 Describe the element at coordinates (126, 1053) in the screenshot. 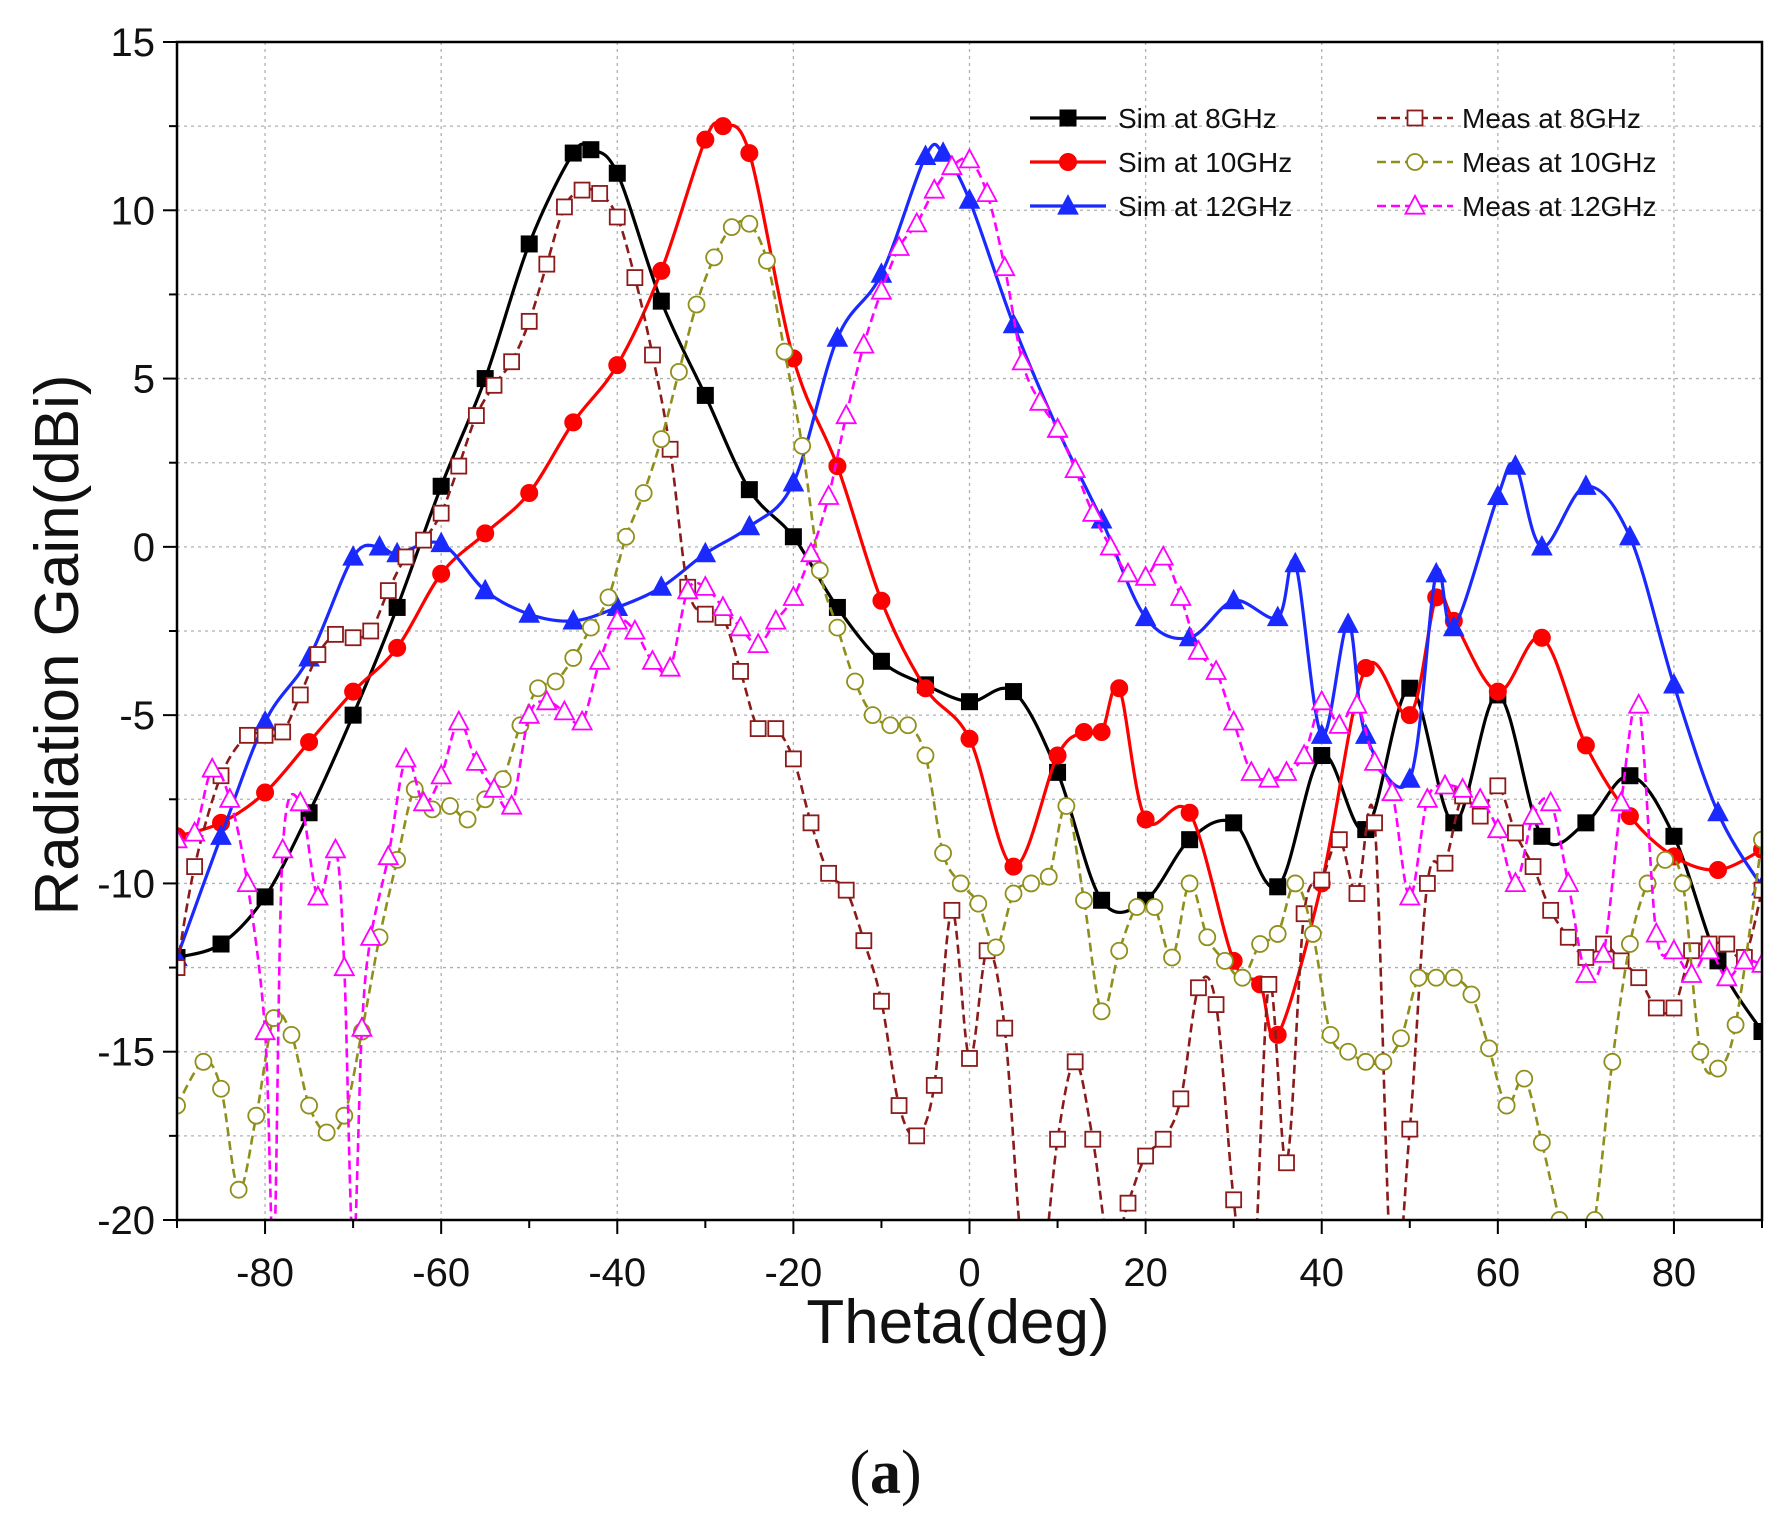

I see `y-tick-label: -15` at that location.